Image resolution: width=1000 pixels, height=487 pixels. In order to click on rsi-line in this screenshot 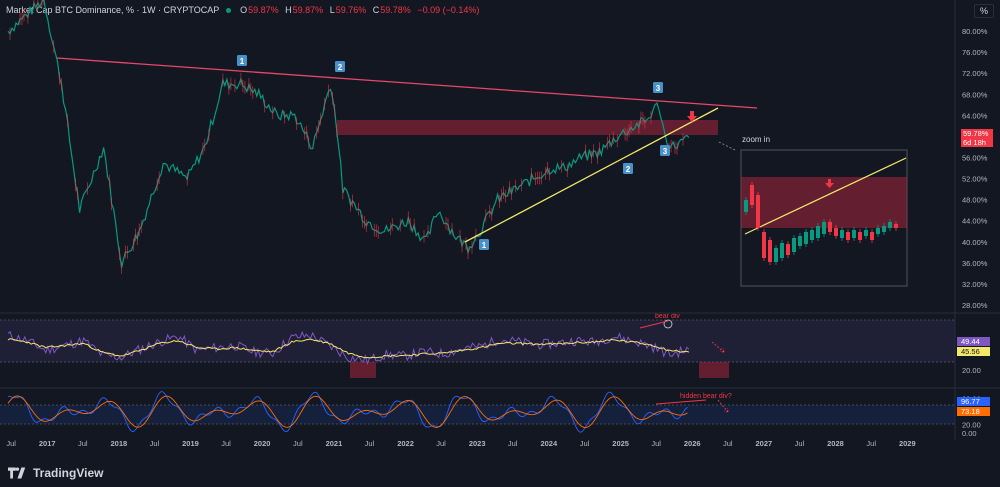, I will do `click(348, 347)`.